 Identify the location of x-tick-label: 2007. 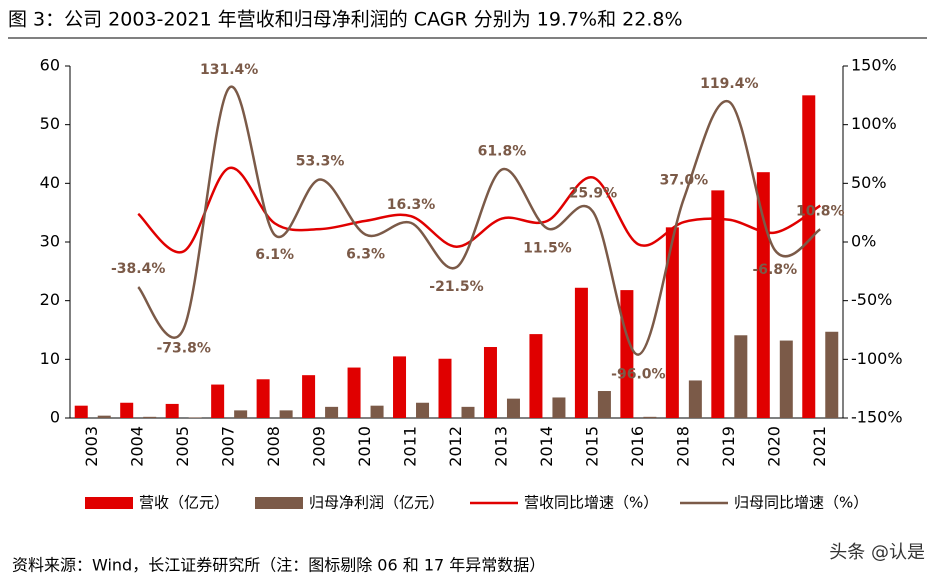
(228, 446).